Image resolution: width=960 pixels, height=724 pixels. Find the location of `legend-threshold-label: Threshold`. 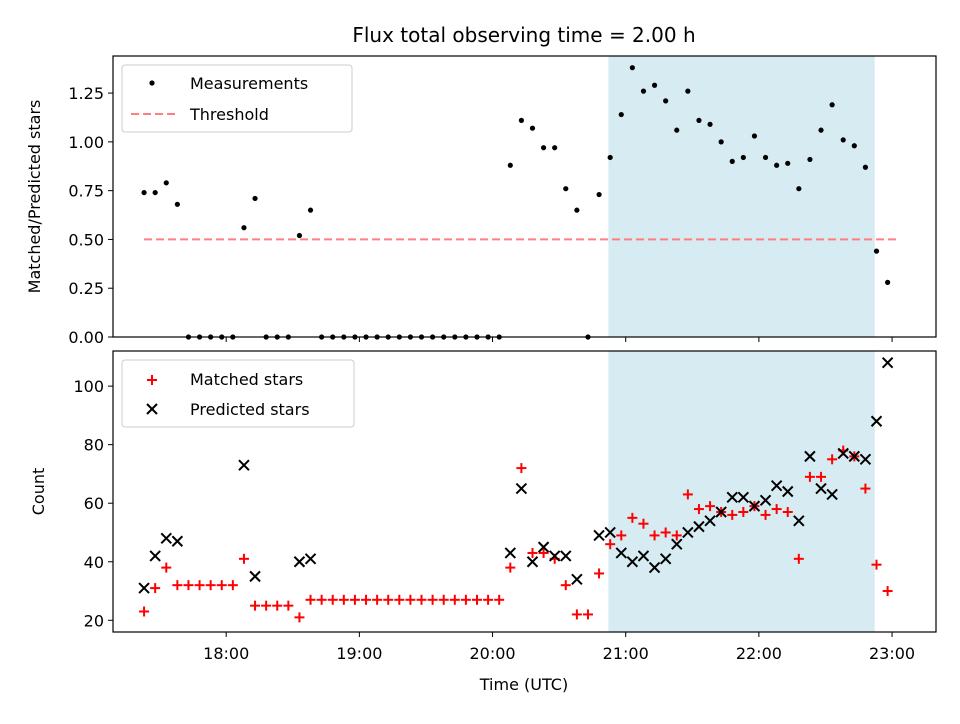

legend-threshold-label: Threshold is located at coordinates (229, 114).